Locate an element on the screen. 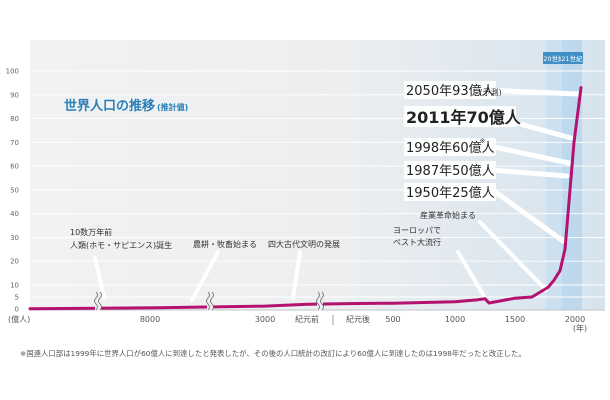 The width and height of the screenshot is (610, 400). y-tick-label: 10 is located at coordinates (14, 286).